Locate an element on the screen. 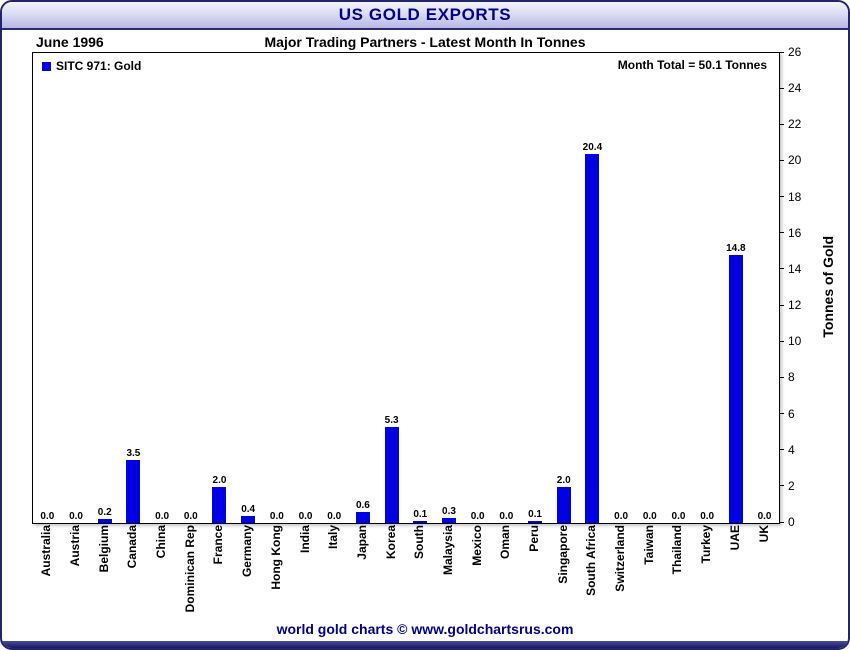  legend: SITC 971: Gold is located at coordinates (91, 66).